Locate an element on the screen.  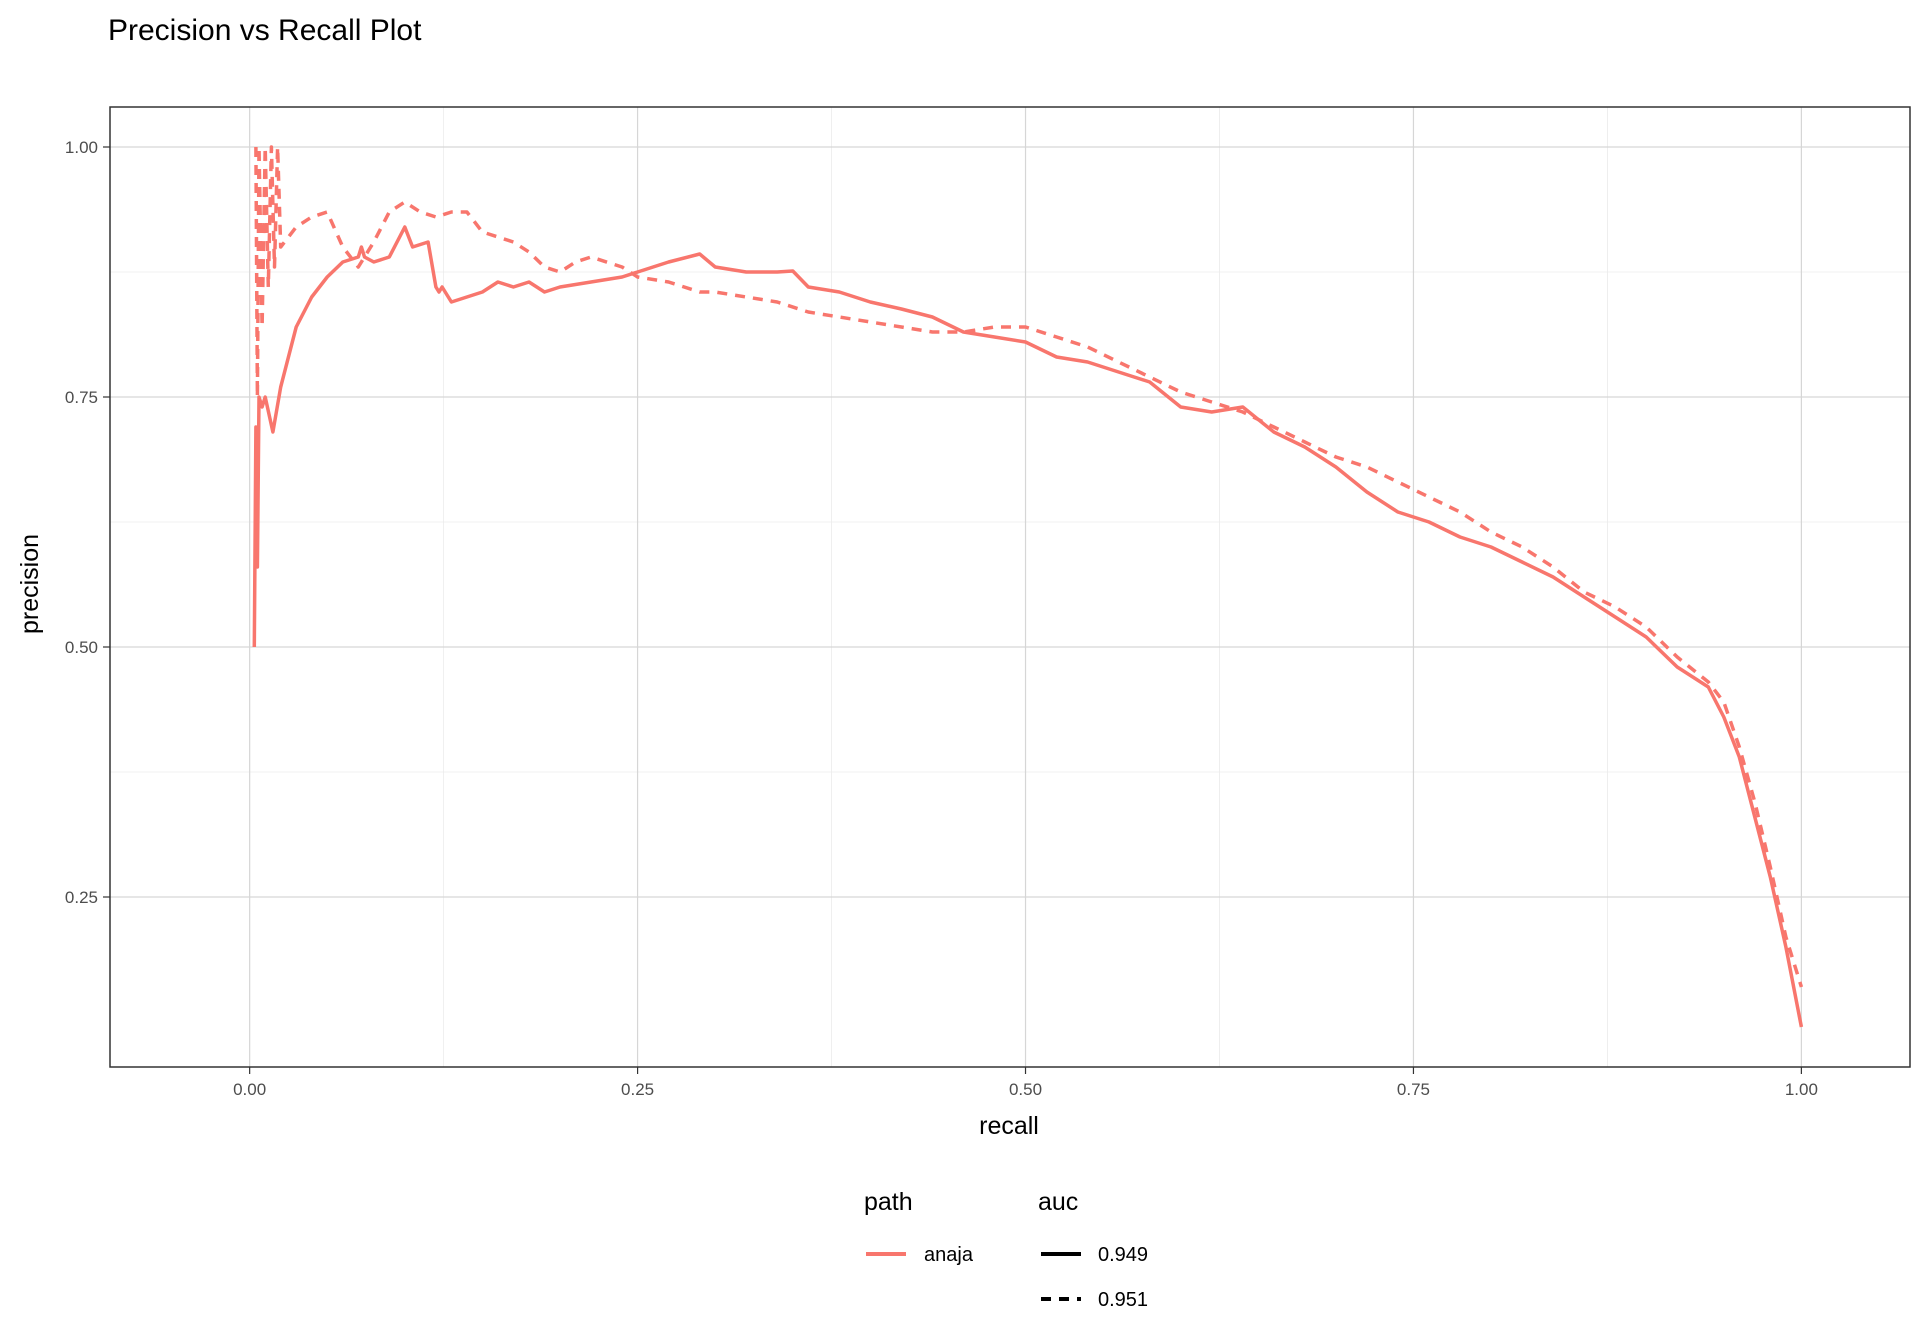
y-tick-label: 1.00 is located at coordinates (81, 147).